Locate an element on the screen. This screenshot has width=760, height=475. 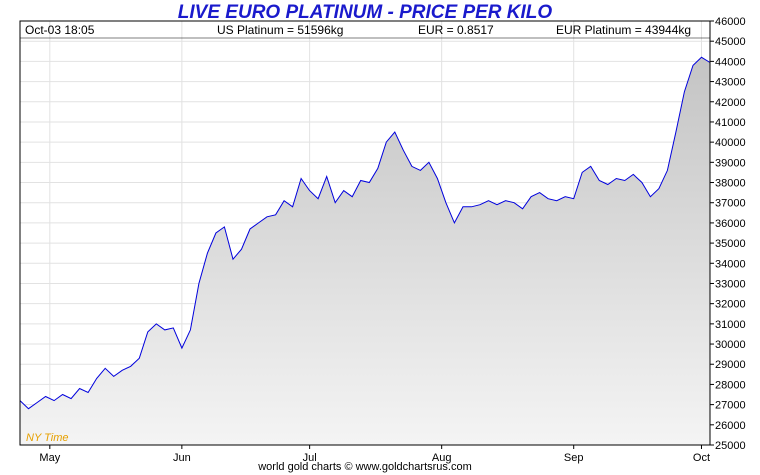
y-tick-label: 36000 is located at coordinates (730, 224).